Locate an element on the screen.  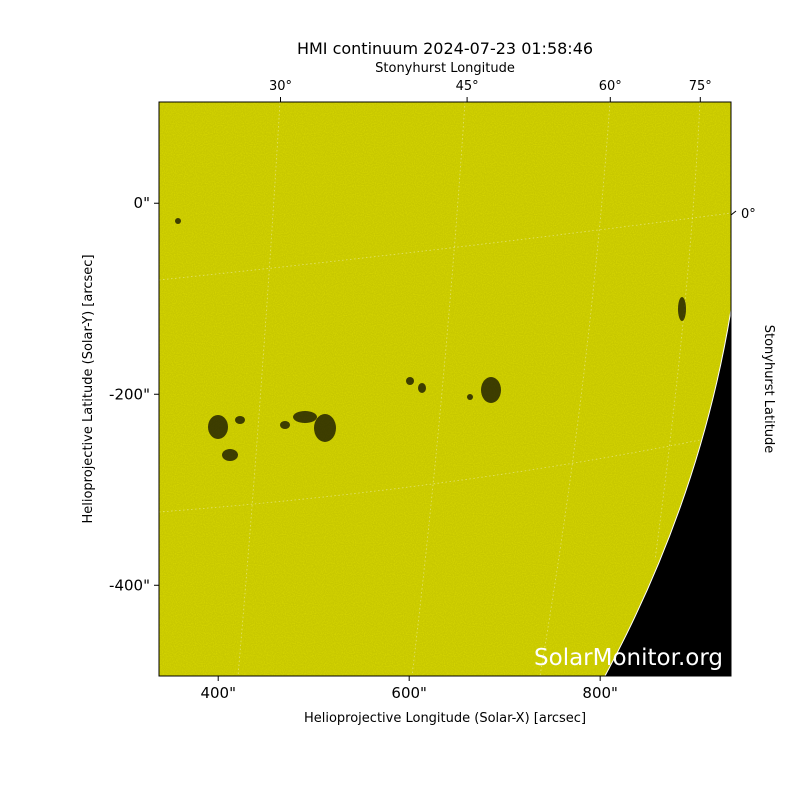
chart-title: HMI continuum 2024-07-23 01:58:46 is located at coordinates (445, 48).